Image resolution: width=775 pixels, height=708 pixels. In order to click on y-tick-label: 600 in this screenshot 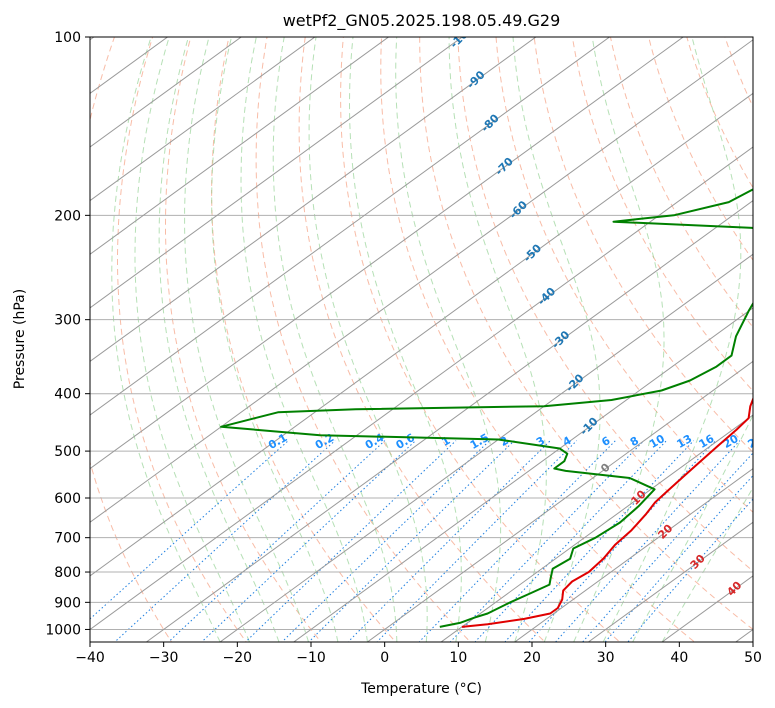, I will do `click(67, 499)`.